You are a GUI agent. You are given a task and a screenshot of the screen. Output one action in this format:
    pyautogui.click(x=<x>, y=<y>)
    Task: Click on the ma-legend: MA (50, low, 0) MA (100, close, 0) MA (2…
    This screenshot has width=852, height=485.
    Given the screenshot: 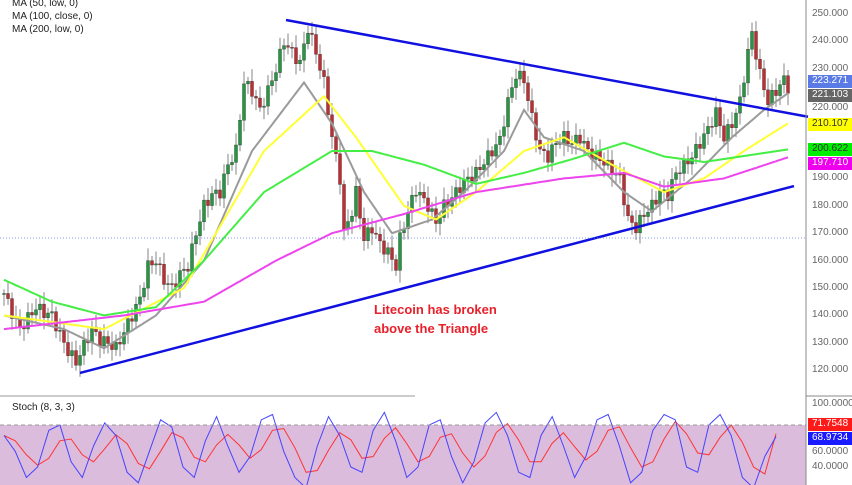 What is the action you would take?
    pyautogui.click(x=52, y=18)
    